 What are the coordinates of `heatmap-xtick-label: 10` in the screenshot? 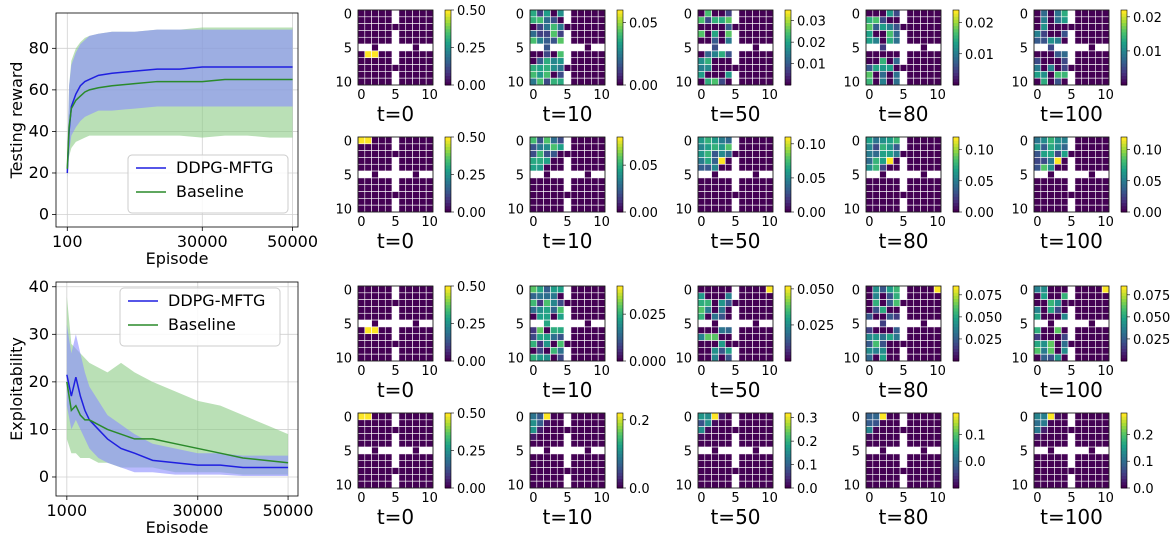 It's located at (1105, 95).